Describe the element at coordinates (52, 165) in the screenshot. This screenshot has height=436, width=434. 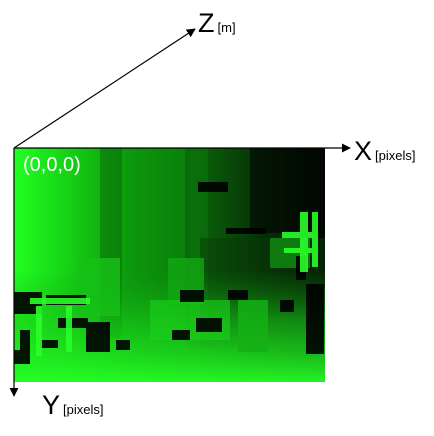
I see `origin-label: (0,0,0)` at that location.